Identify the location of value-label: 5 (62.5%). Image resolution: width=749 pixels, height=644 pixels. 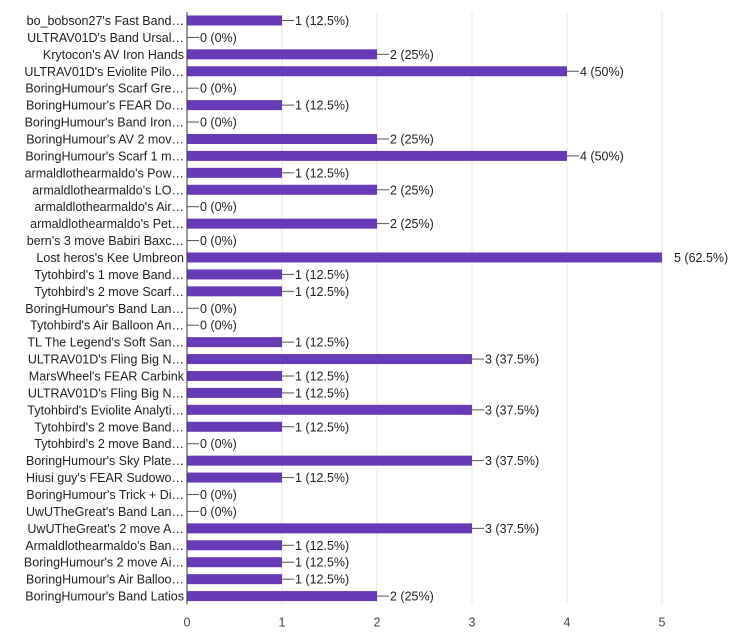
(701, 258).